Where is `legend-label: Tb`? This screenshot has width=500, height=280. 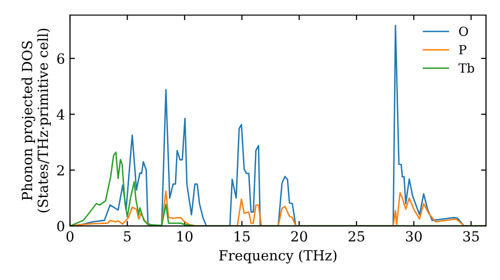 legend-label: Tb is located at coordinates (466, 68).